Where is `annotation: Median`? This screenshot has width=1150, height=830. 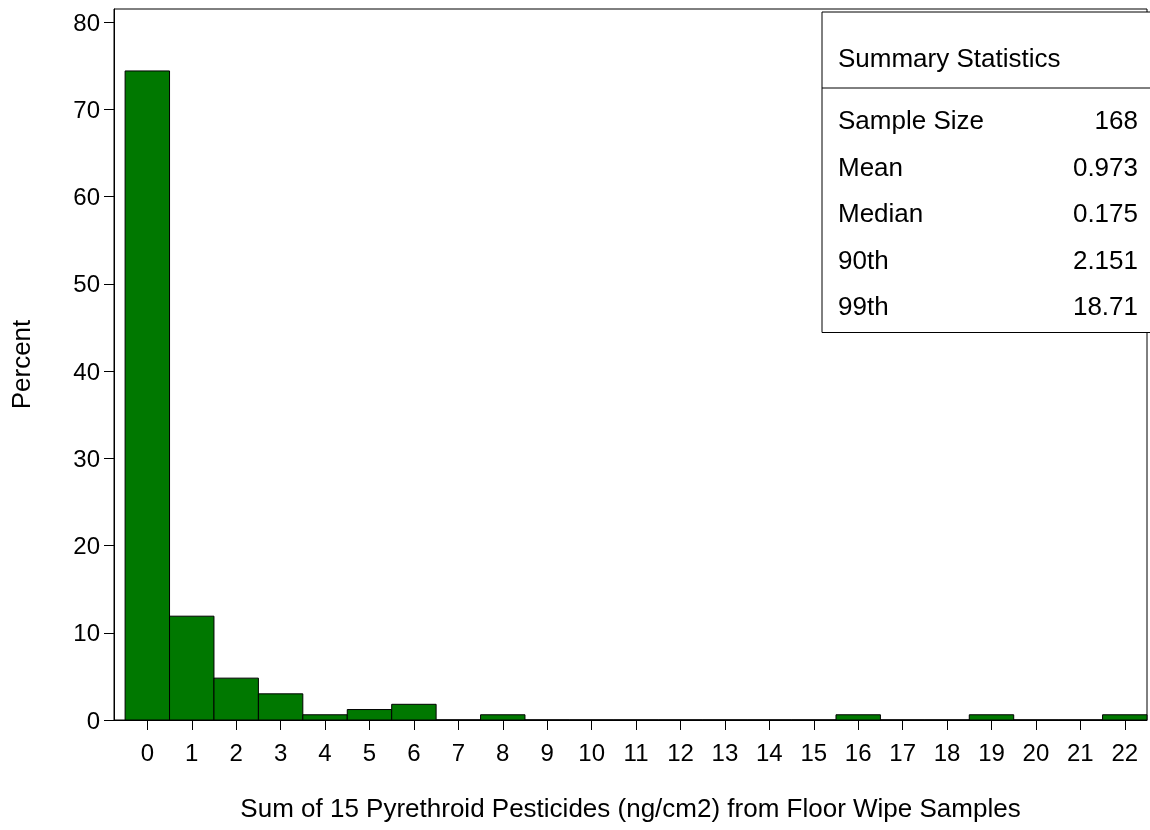 annotation: Median is located at coordinates (881, 213).